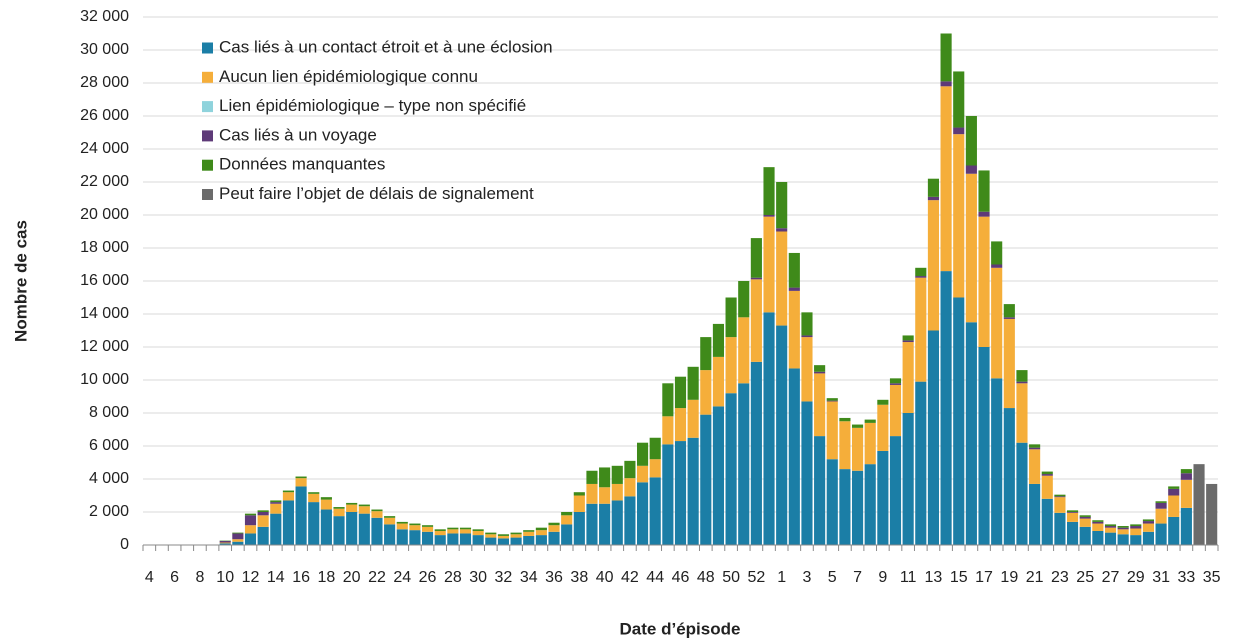  Describe the element at coordinates (377, 577) in the screenshot. I see `x-tick-label: 22` at that location.